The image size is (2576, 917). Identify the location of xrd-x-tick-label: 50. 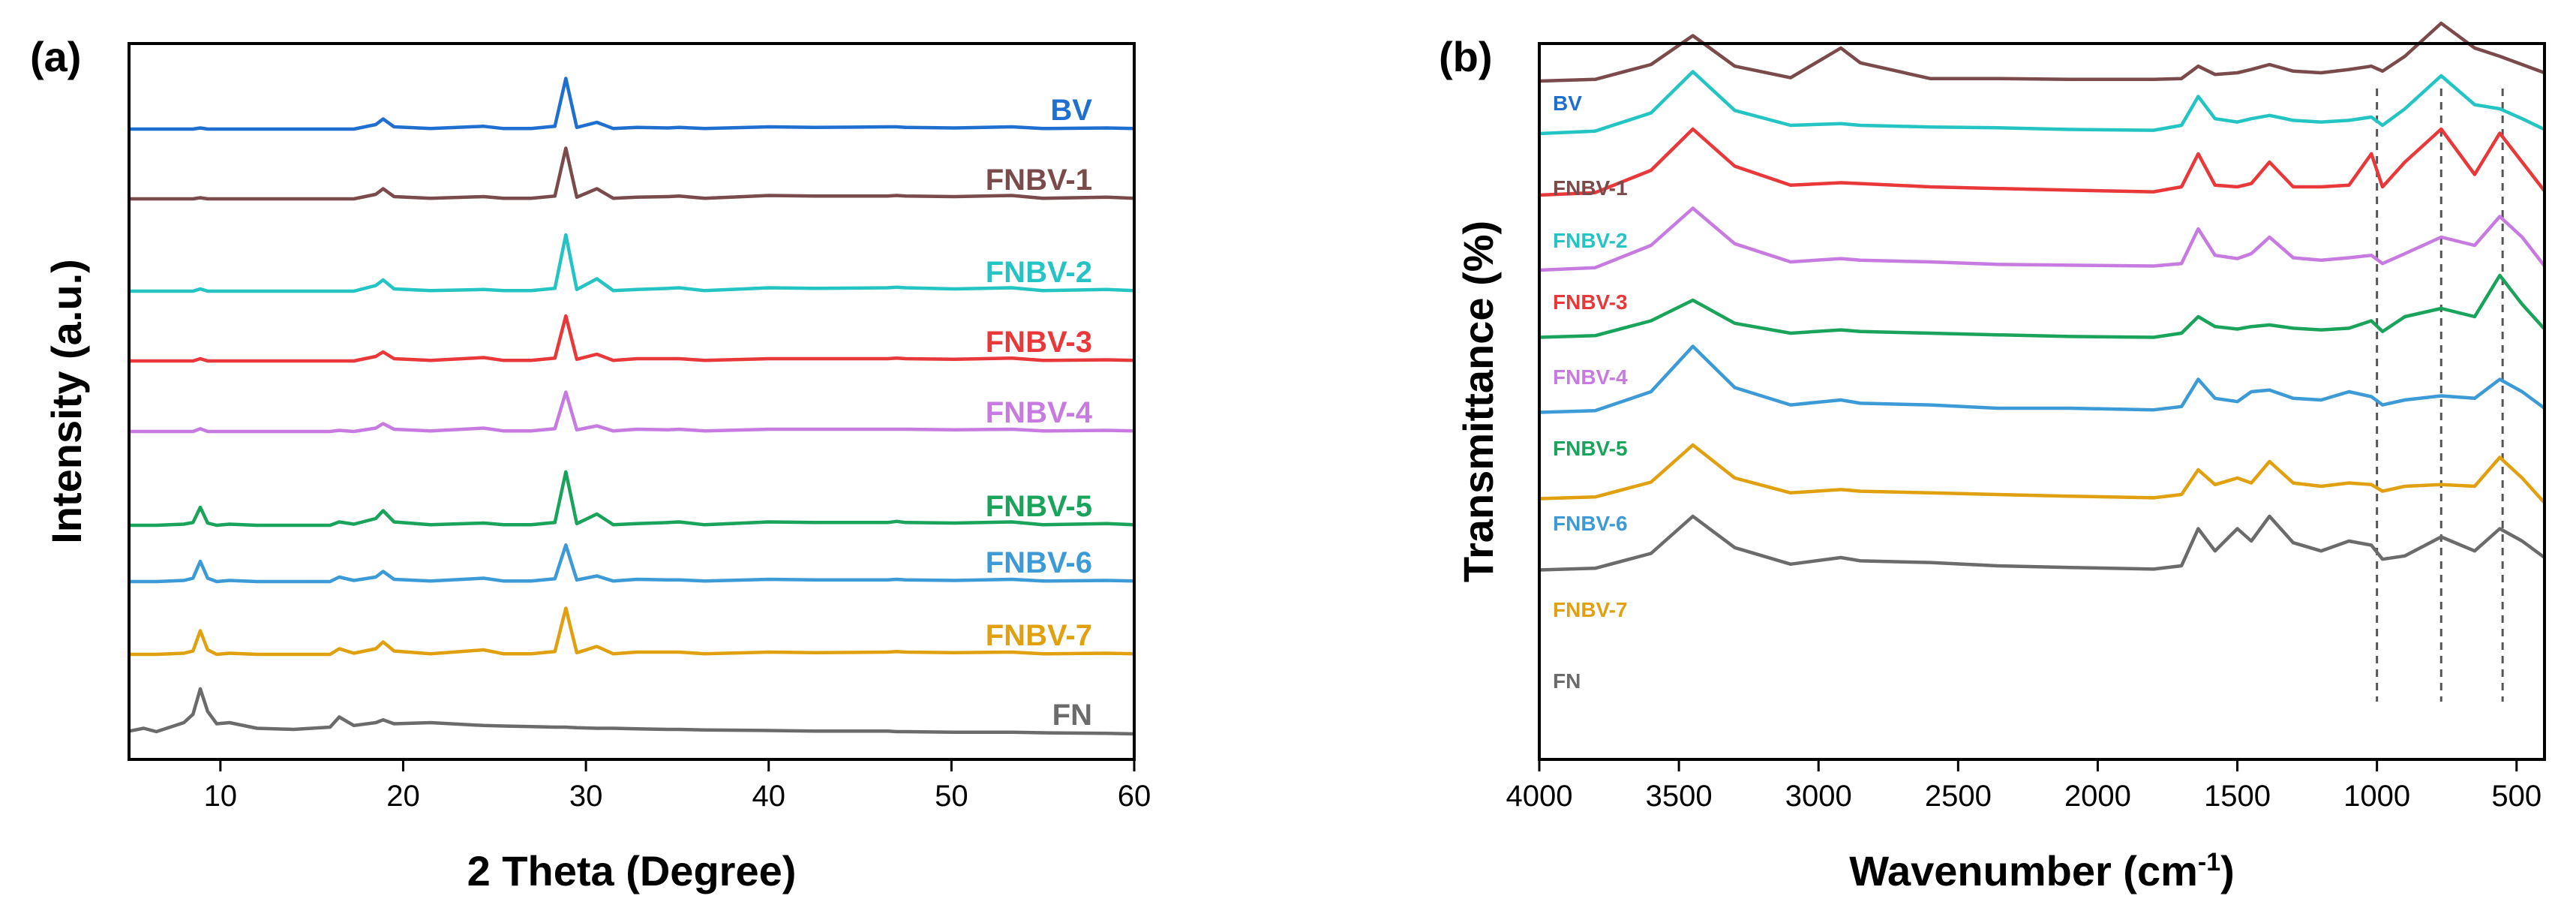
(951, 796).